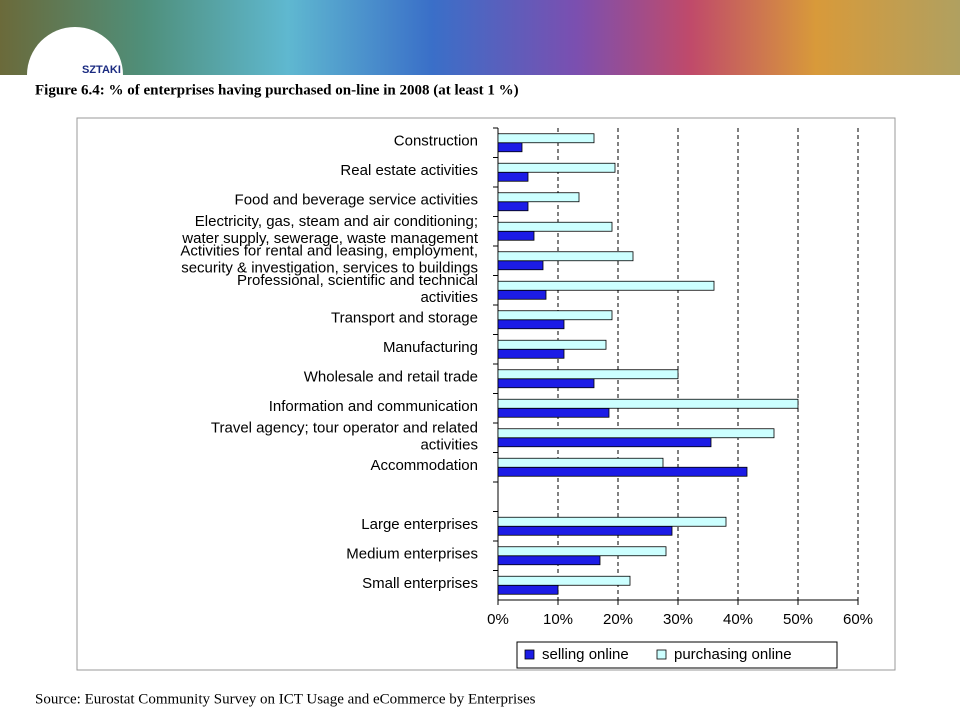 The width and height of the screenshot is (960, 716). What do you see at coordinates (101, 70) in the screenshot?
I see `logo-text: SZTAKI` at bounding box center [101, 70].